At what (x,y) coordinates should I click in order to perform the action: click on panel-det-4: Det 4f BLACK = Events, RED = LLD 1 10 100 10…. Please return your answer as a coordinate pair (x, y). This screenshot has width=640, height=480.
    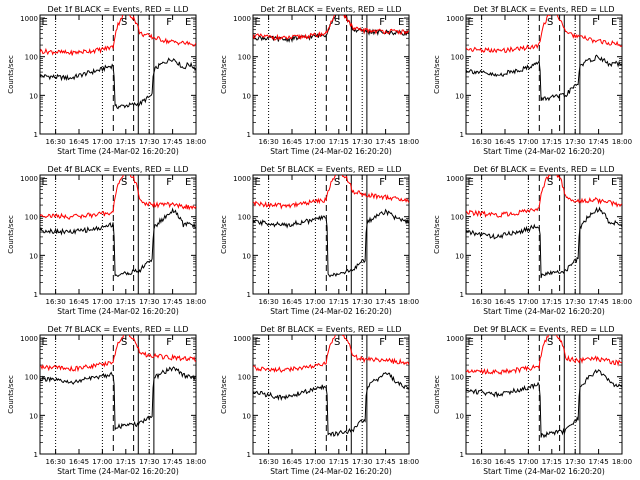
    Looking at the image, I should click on (106, 240).